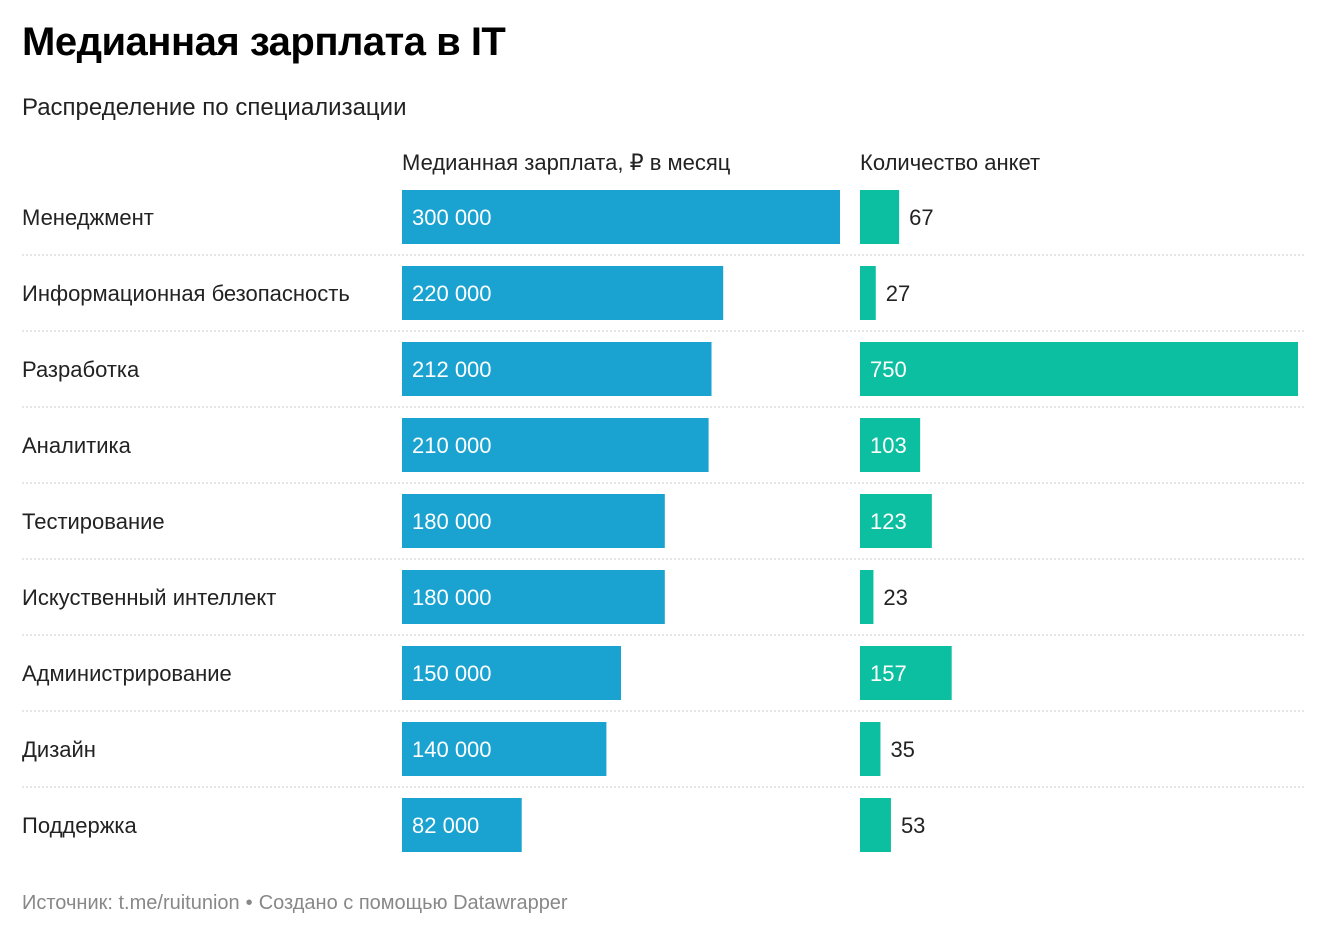  I want to click on category-label: Искуственный интеллект, so click(149, 597).